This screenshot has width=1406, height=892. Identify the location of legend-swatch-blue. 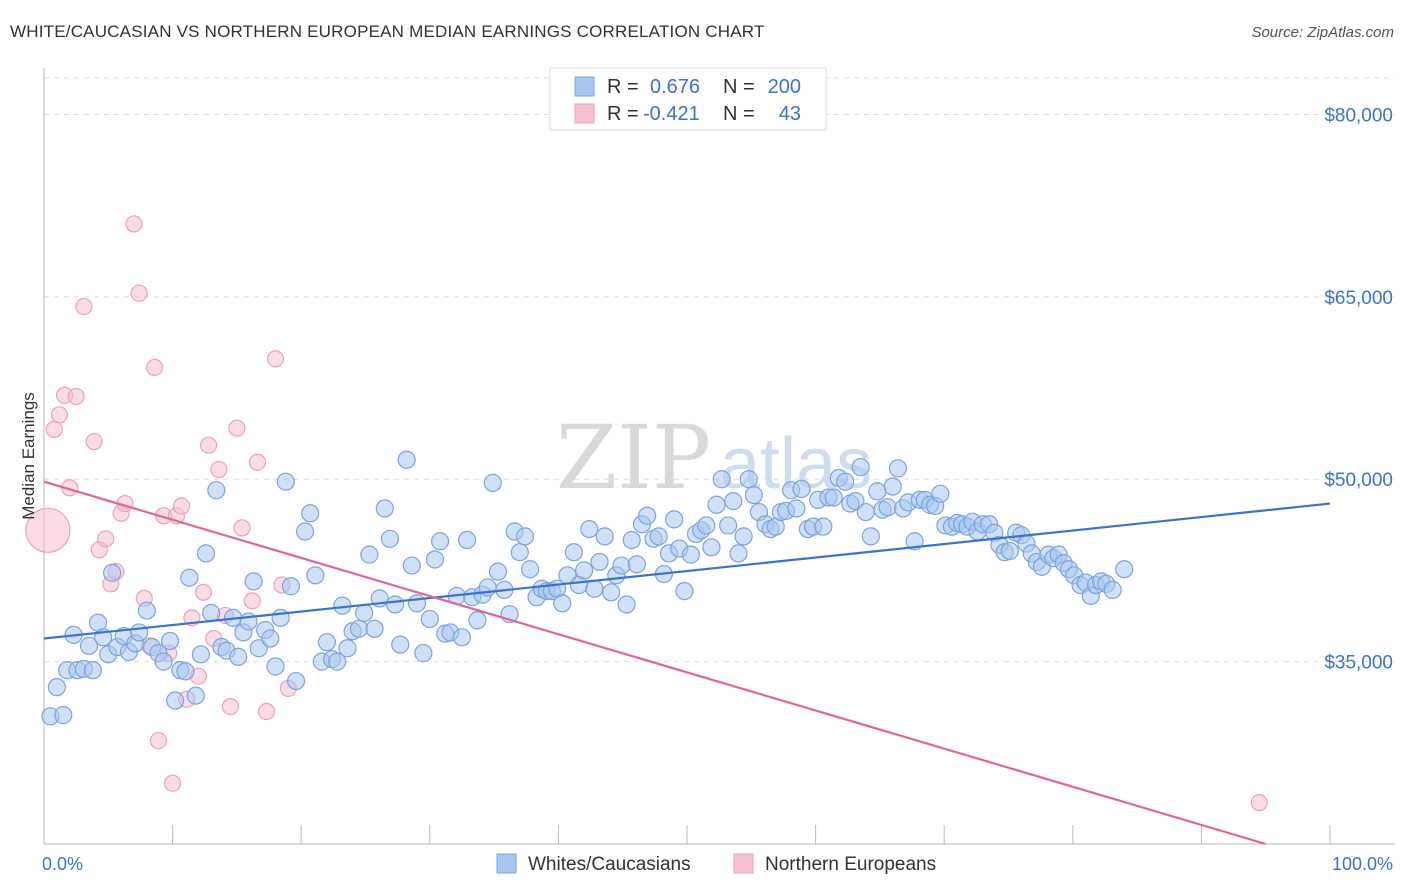
(584, 86).